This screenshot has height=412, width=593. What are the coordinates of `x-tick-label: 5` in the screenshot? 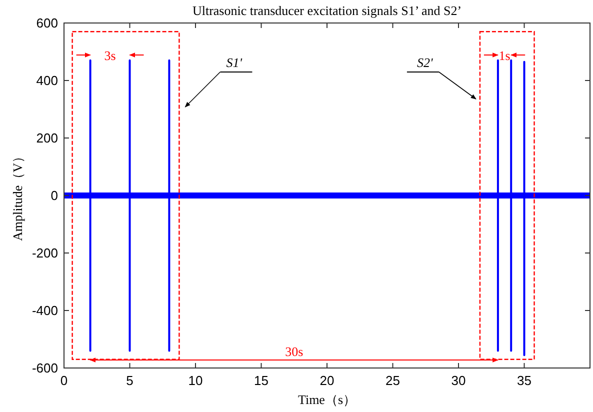 It's located at (130, 380).